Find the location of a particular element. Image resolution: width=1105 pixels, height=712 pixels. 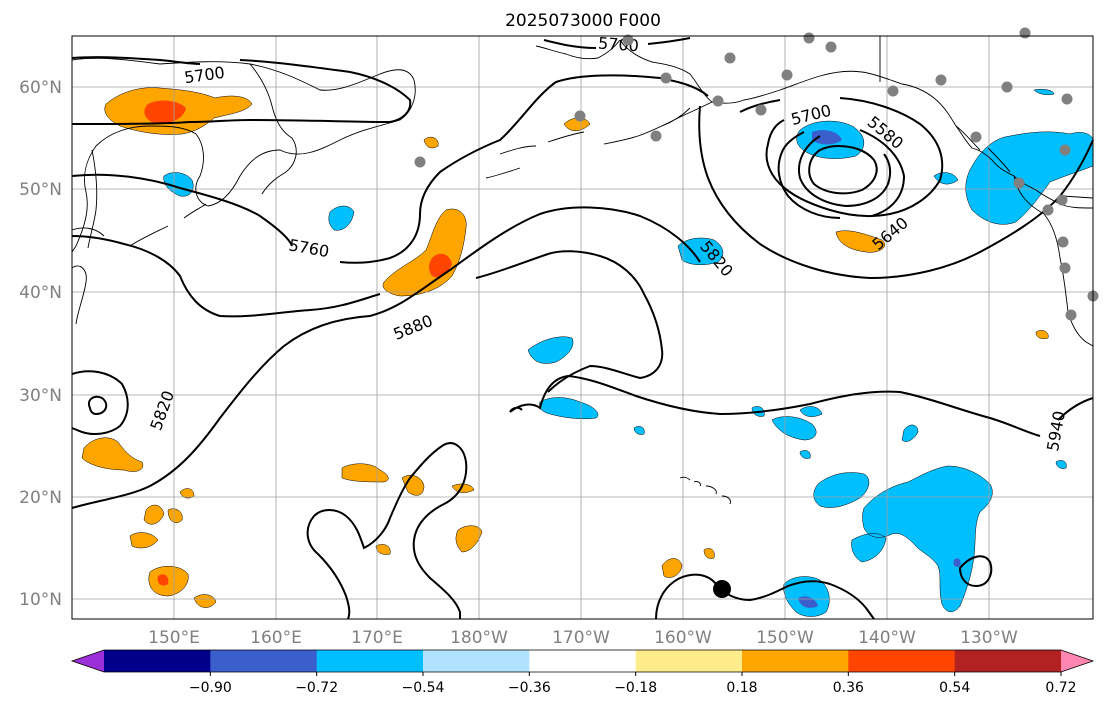

x-tick-label: 170°E is located at coordinates (377, 638).